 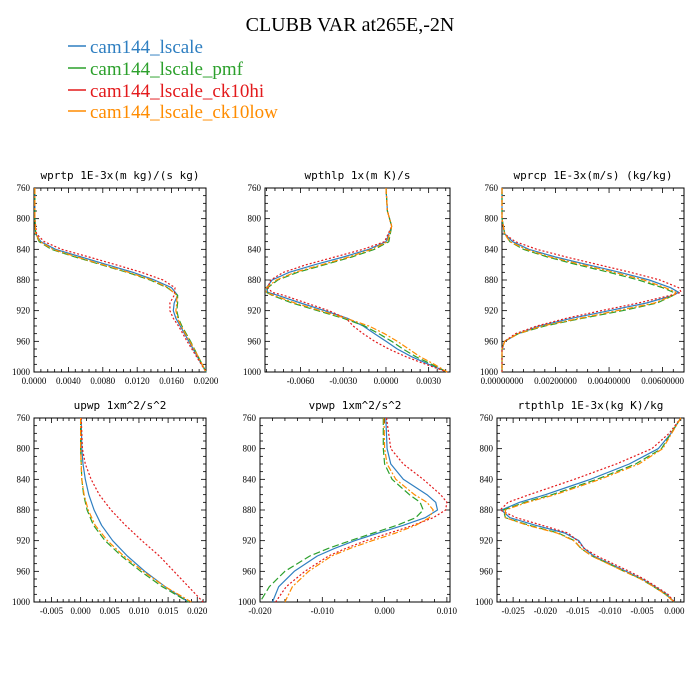 What do you see at coordinates (555, 381) in the screenshot?
I see `x-tick-label: 0.00200000` at bounding box center [555, 381].